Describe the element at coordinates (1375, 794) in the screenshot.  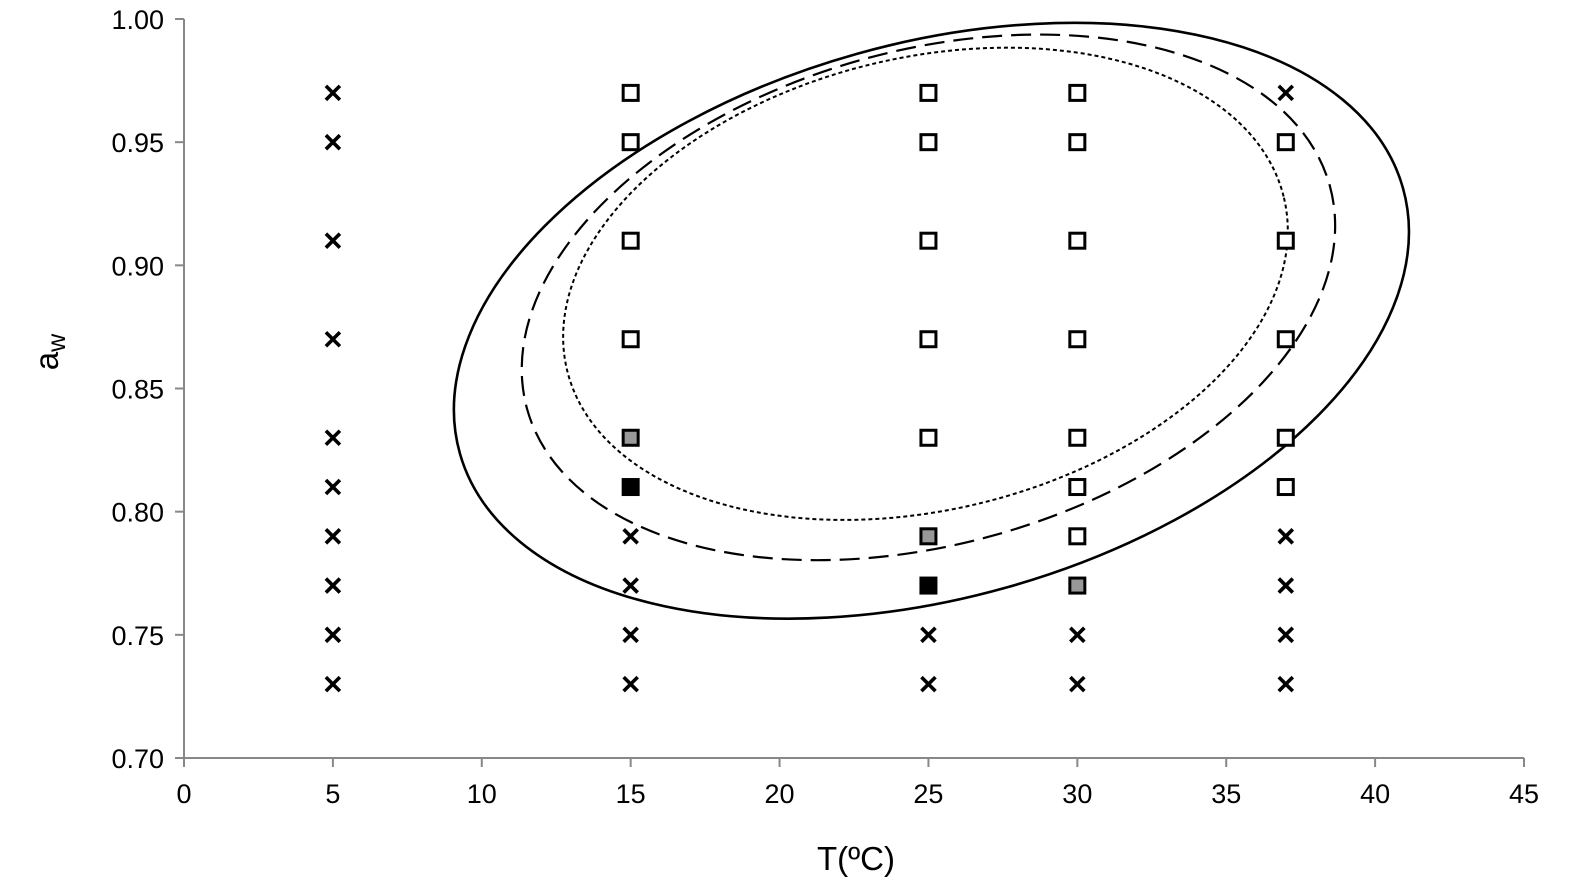
I see `x-tick-label: 40` at that location.